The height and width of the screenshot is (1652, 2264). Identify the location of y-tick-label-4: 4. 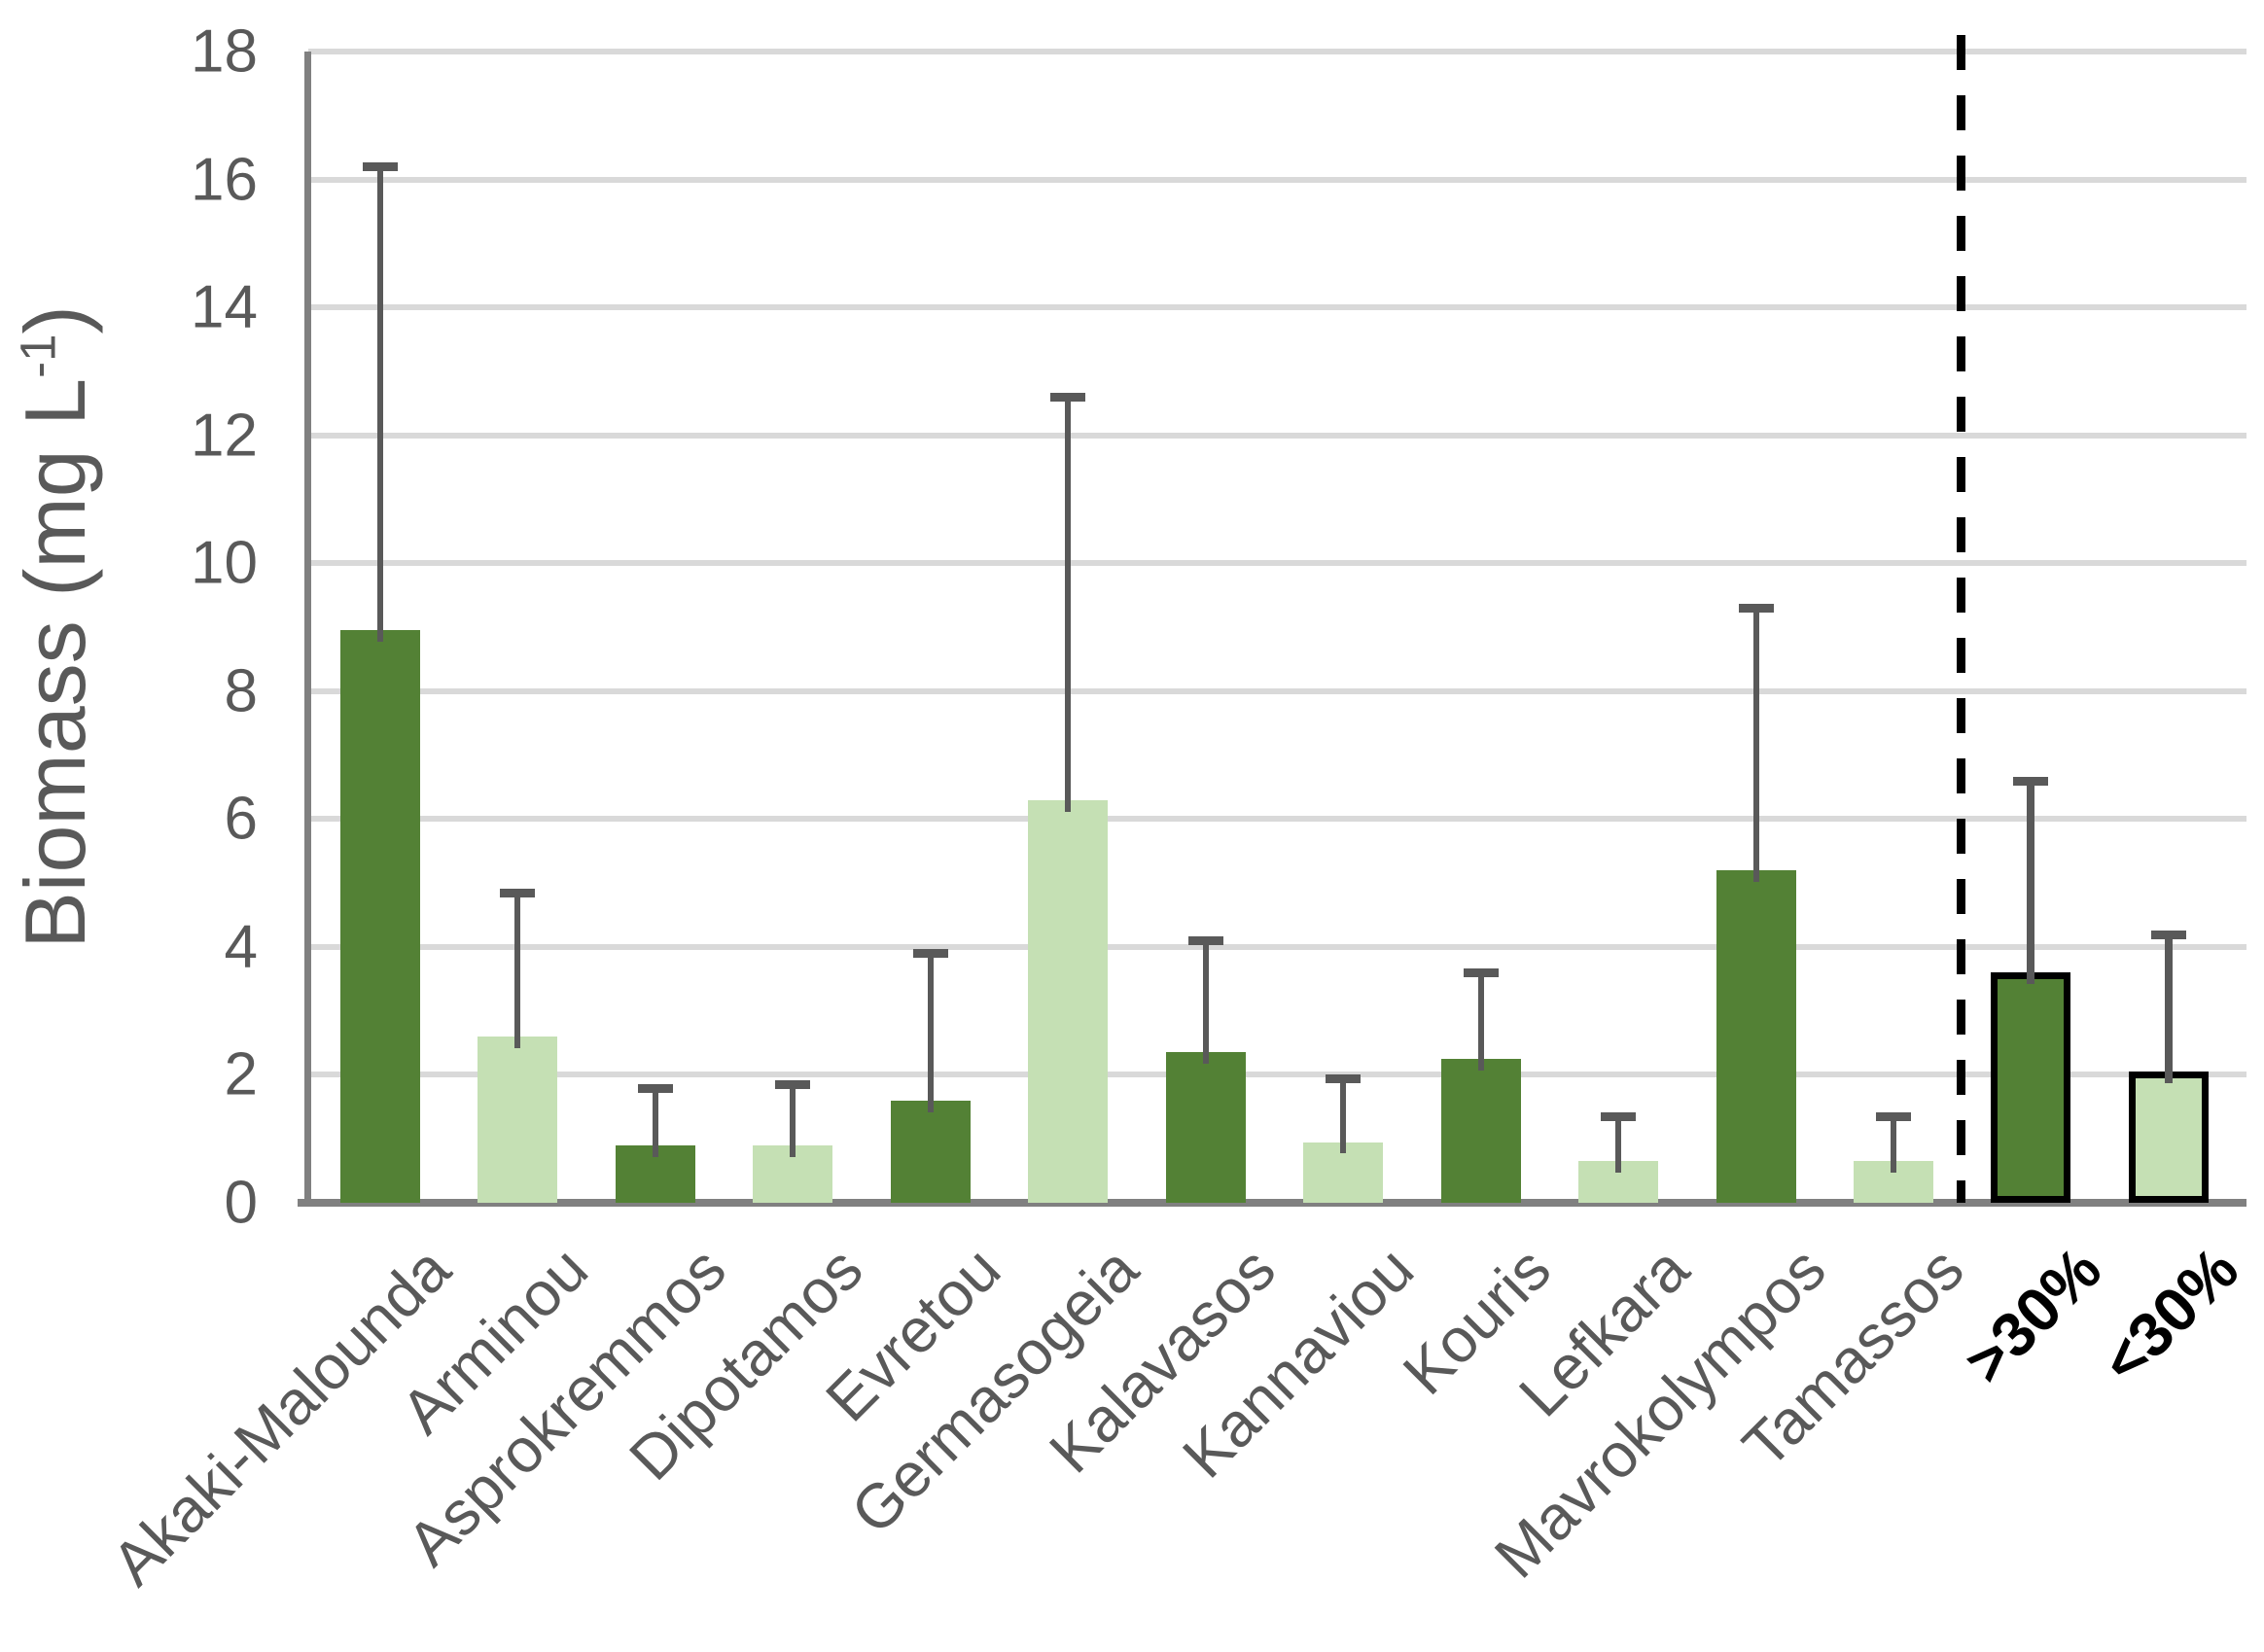
(241, 947).